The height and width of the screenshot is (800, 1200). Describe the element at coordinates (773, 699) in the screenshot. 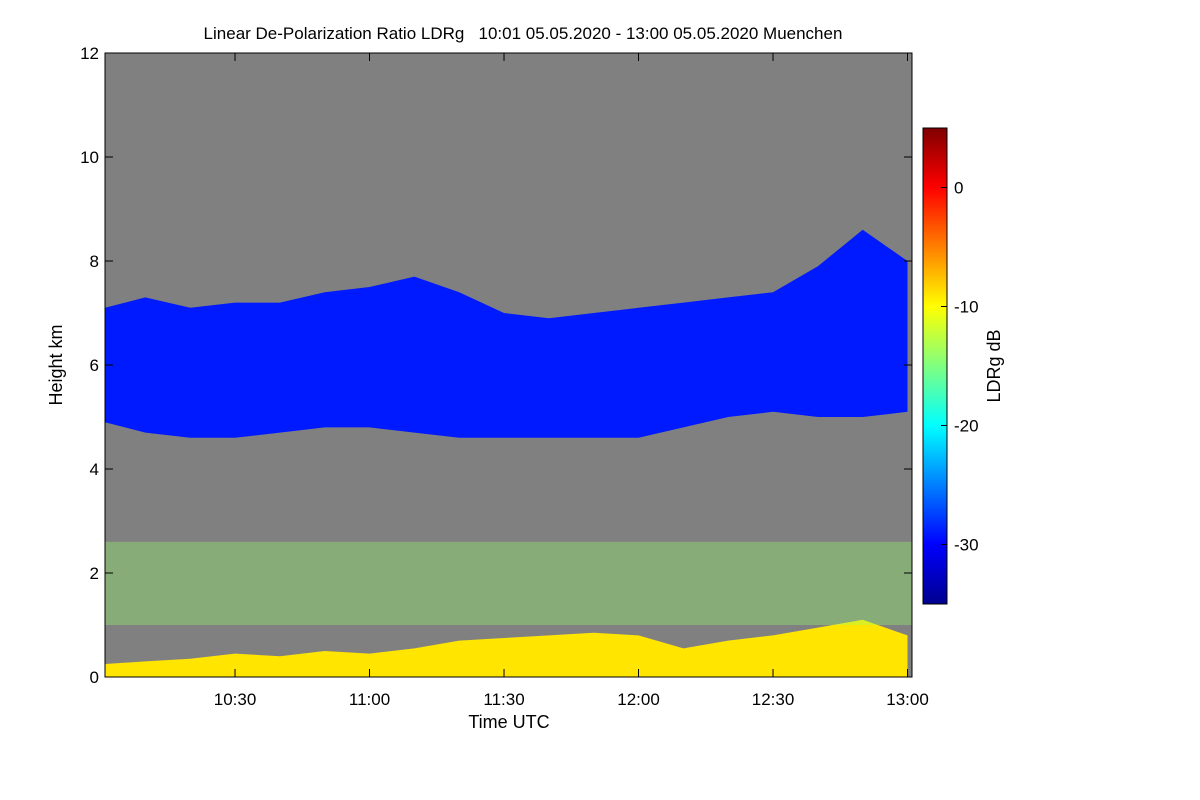

I see `x-tick-label: 12:30` at that location.